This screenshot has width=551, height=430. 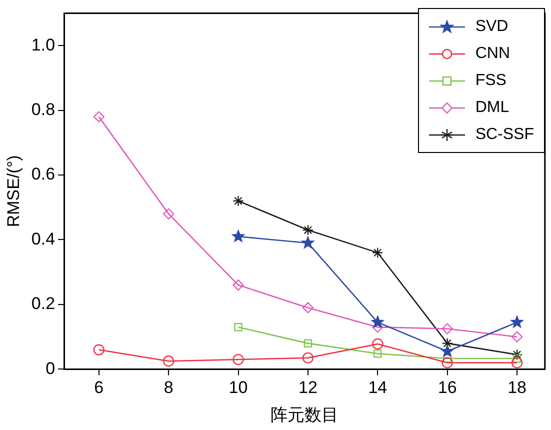 I want to click on legend-label: SVD, so click(x=491, y=27).